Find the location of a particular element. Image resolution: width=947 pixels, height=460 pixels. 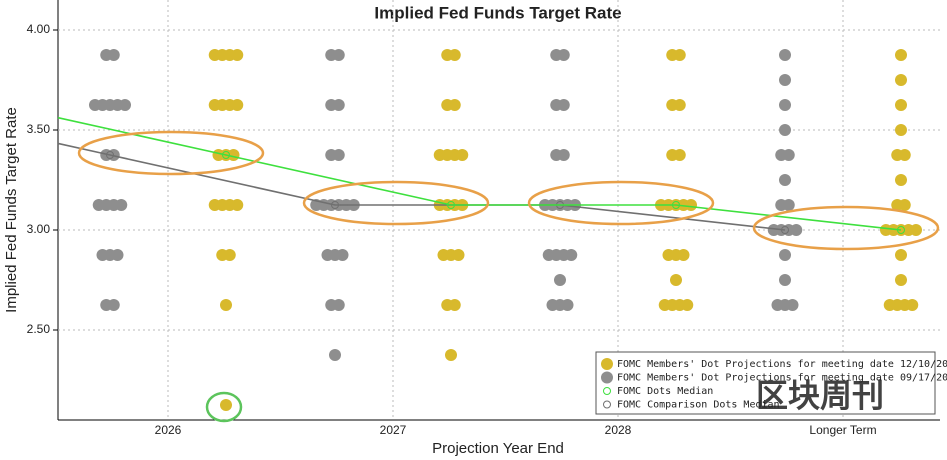

y-tick-label: 4.00 is located at coordinates (39, 29).